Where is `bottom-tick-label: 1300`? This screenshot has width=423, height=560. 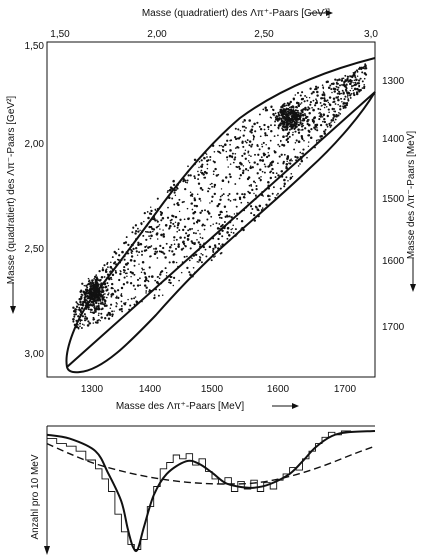
bottom-tick-label: 1300 is located at coordinates (92, 389).